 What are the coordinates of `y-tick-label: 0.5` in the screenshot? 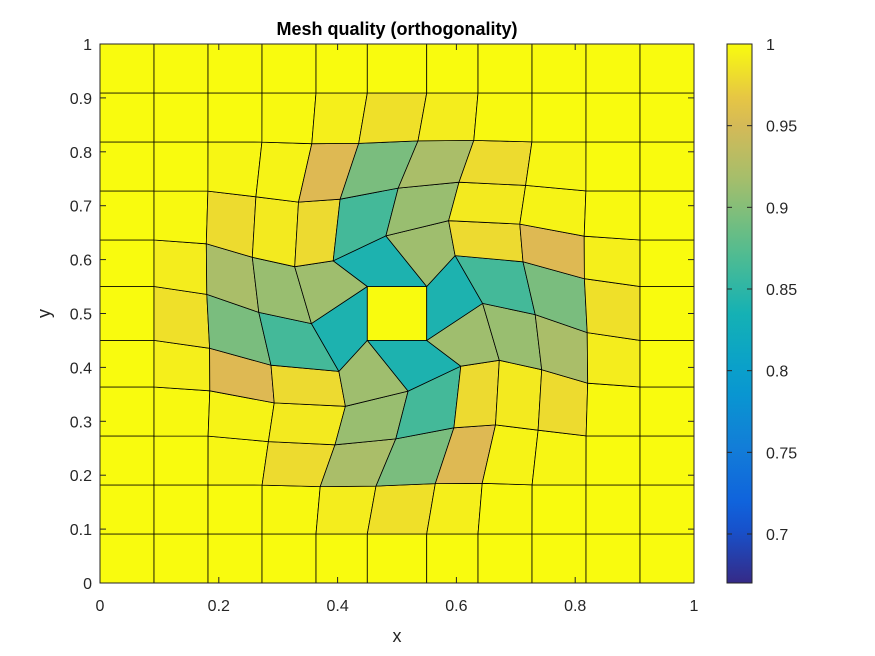 It's located at (81, 315).